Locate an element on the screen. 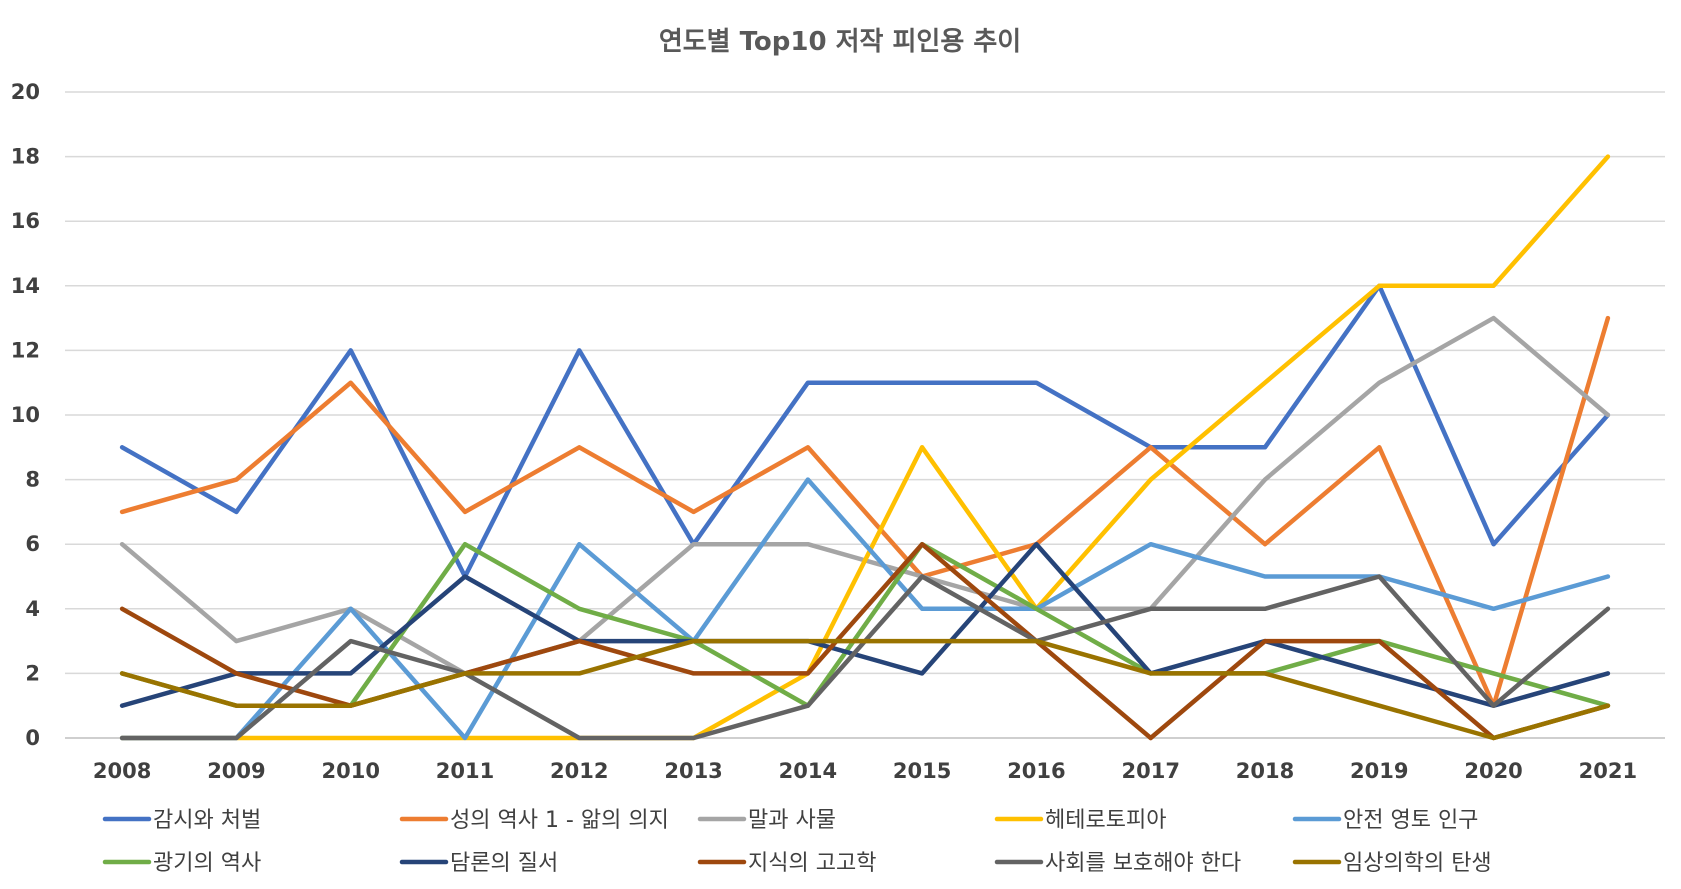  legend-item: 헤테로토피아 is located at coordinates (1080, 820).